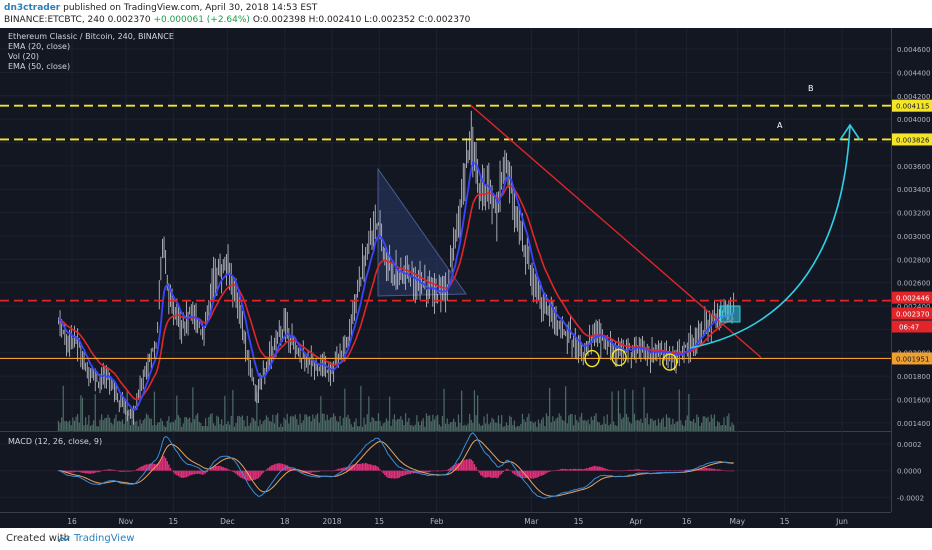 The height and width of the screenshot is (550, 932). What do you see at coordinates (913, 400) in the screenshot?
I see `price-tick-label: 0.001600` at bounding box center [913, 400].